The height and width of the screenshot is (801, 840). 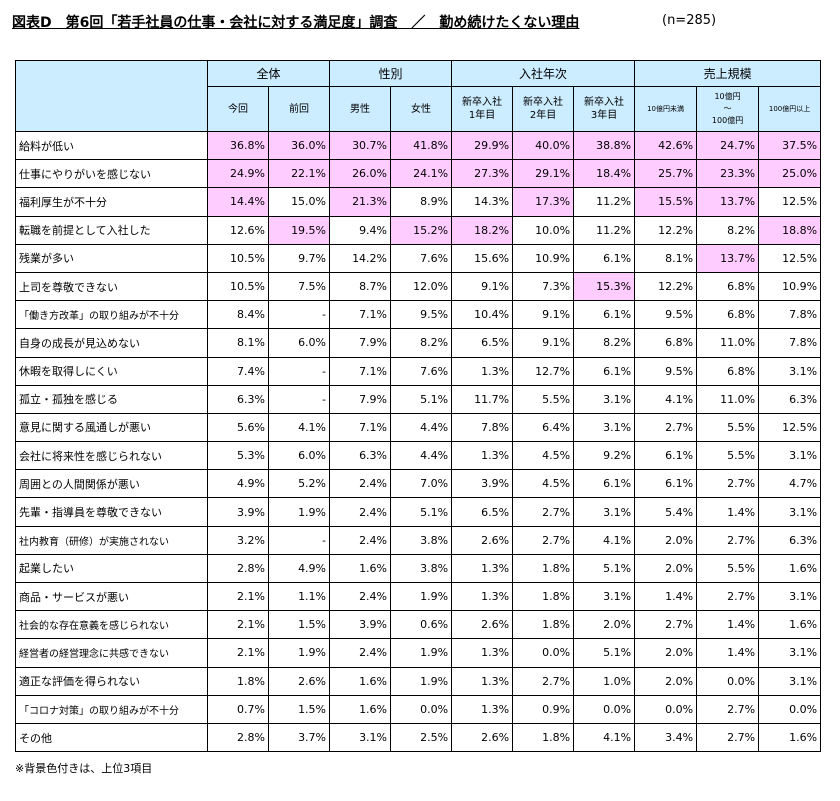 What do you see at coordinates (238, 625) in the screenshot?
I see `value-cell: 2.1%` at bounding box center [238, 625].